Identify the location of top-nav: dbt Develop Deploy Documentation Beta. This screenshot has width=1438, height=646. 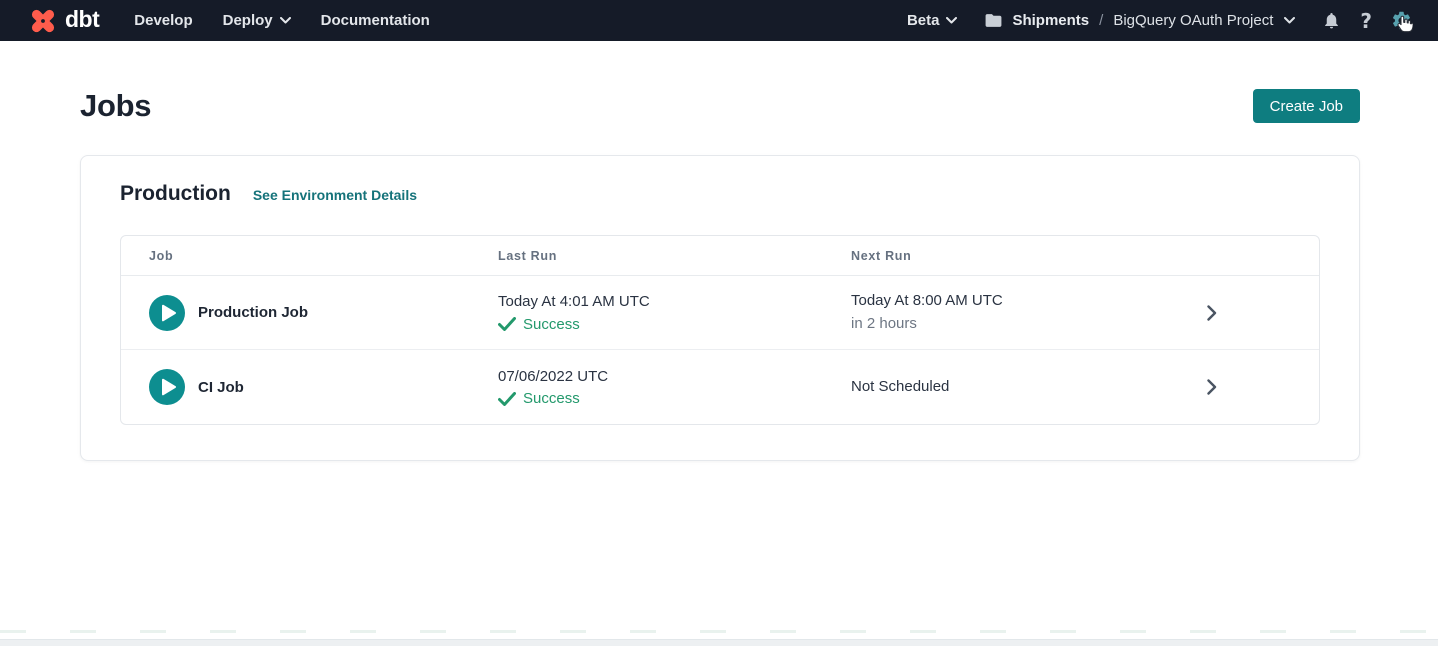
(719, 20).